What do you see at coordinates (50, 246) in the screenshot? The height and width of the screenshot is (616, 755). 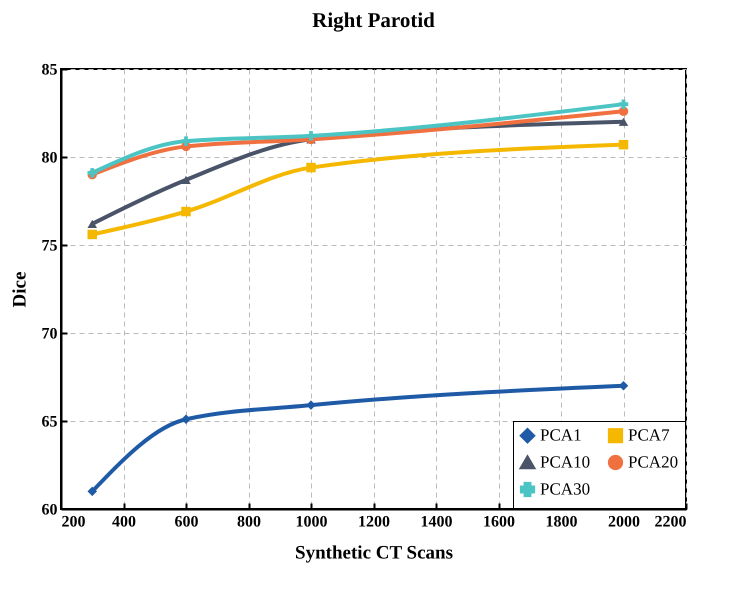 I see `y-tick-label: 75` at bounding box center [50, 246].